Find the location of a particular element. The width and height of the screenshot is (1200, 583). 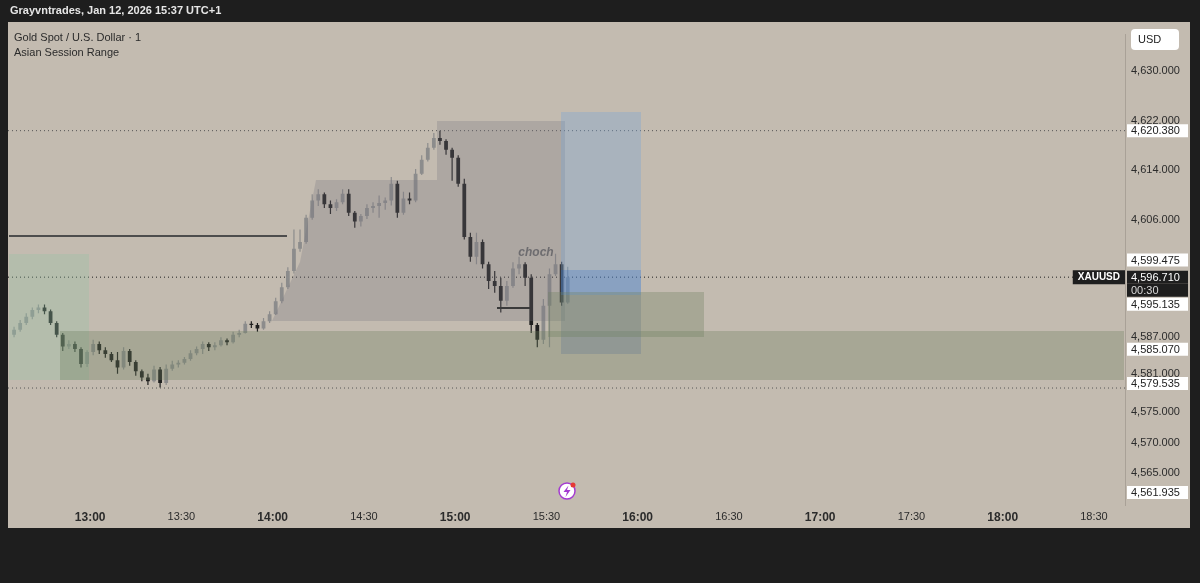

x-tick-label: 17:30 is located at coordinates (911, 515).